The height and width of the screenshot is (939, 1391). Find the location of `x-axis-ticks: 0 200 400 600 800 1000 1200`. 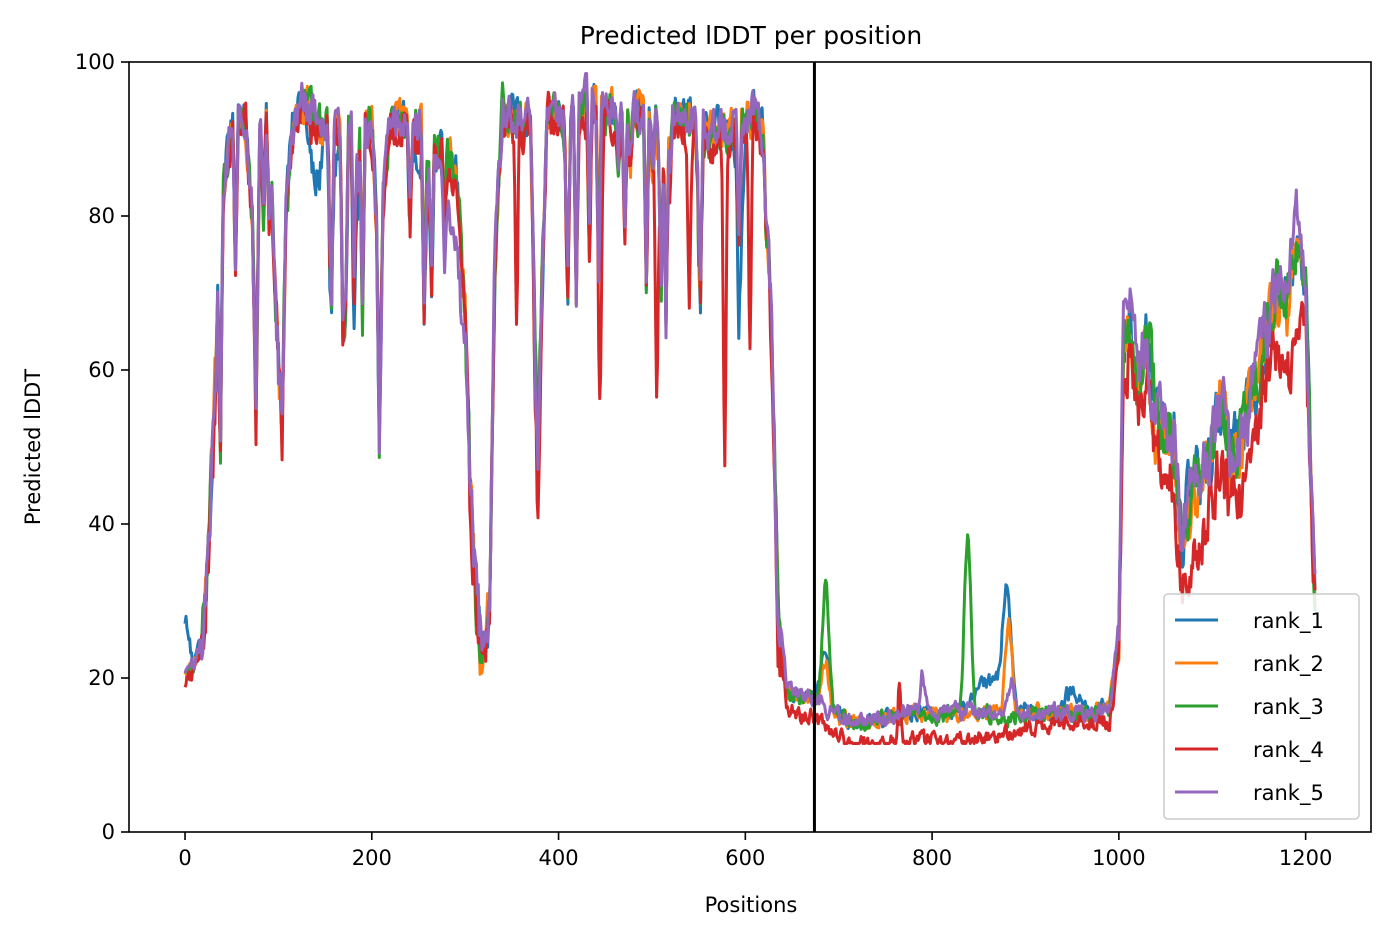

x-axis-ticks: 0 200 400 600 800 1000 1200 is located at coordinates (755, 851).